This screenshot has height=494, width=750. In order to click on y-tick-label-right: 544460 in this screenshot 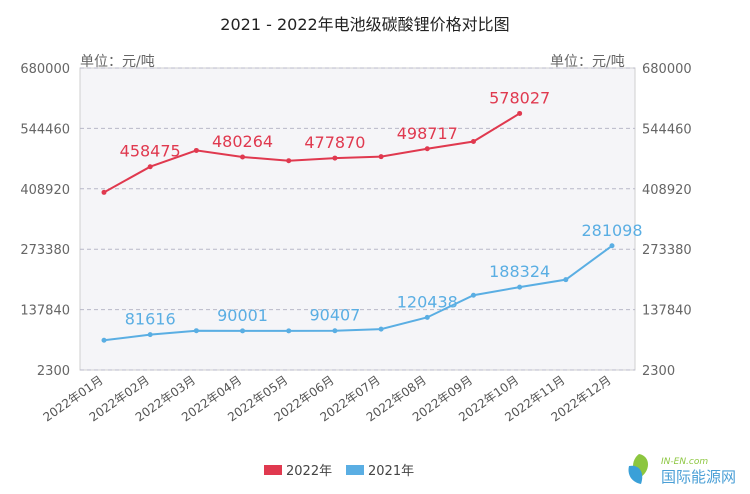, I will do `click(667, 129)`.